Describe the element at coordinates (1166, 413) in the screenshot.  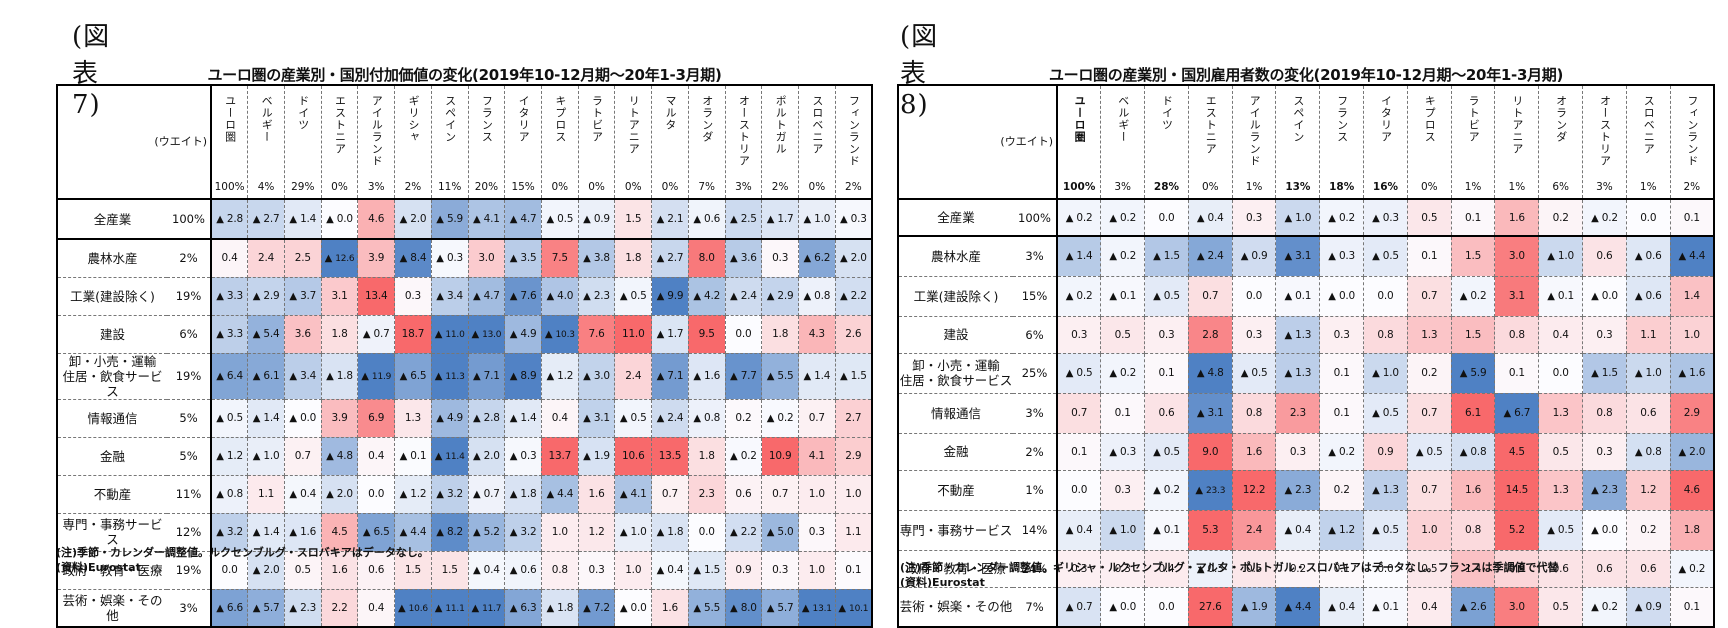
I see `heatmap-cell: 0.6` at that location.